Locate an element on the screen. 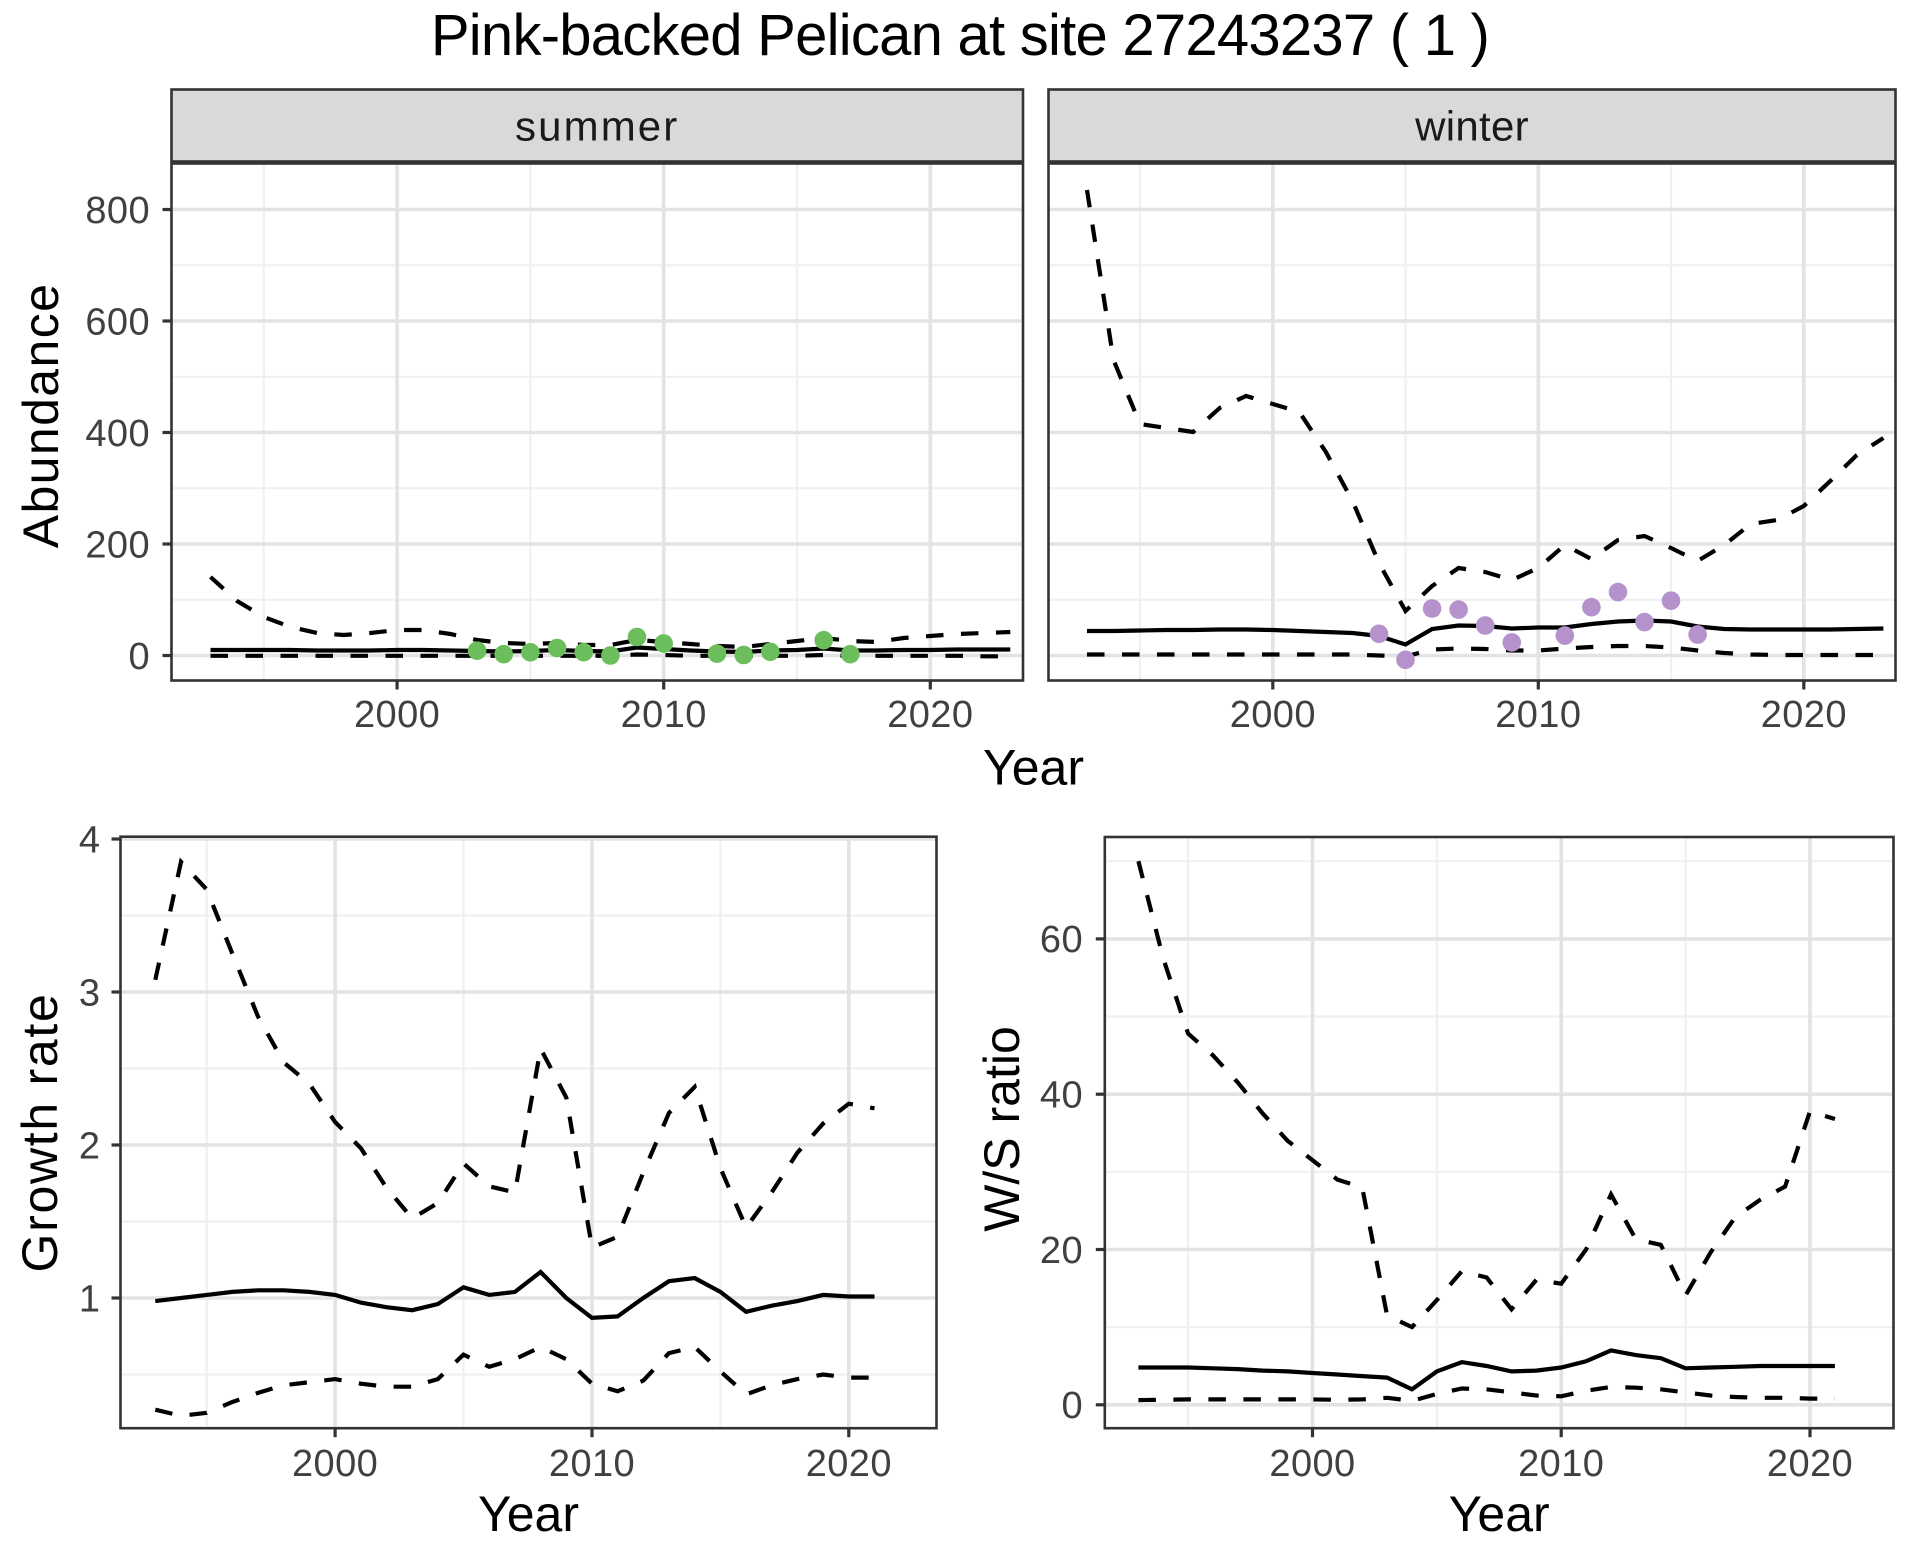  svg-text: 4 is located at coordinates (89, 840).